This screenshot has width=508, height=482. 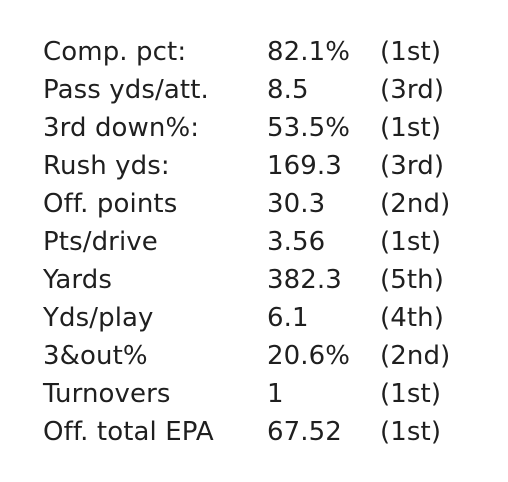 What do you see at coordinates (251, 322) in the screenshot?
I see `stat-row-yds-play: Yds/play 6.1 (4th)` at bounding box center [251, 322].